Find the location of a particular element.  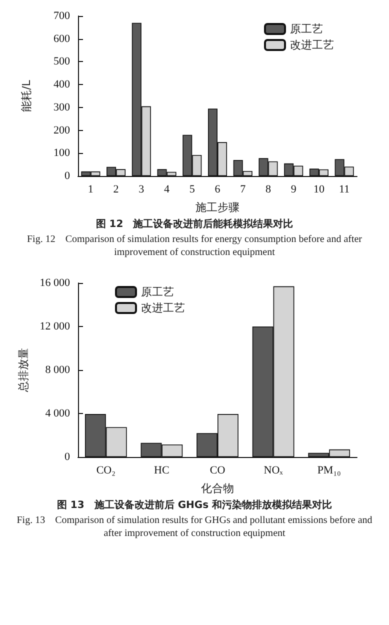

x-tick-label: CO is located at coordinates (218, 470).